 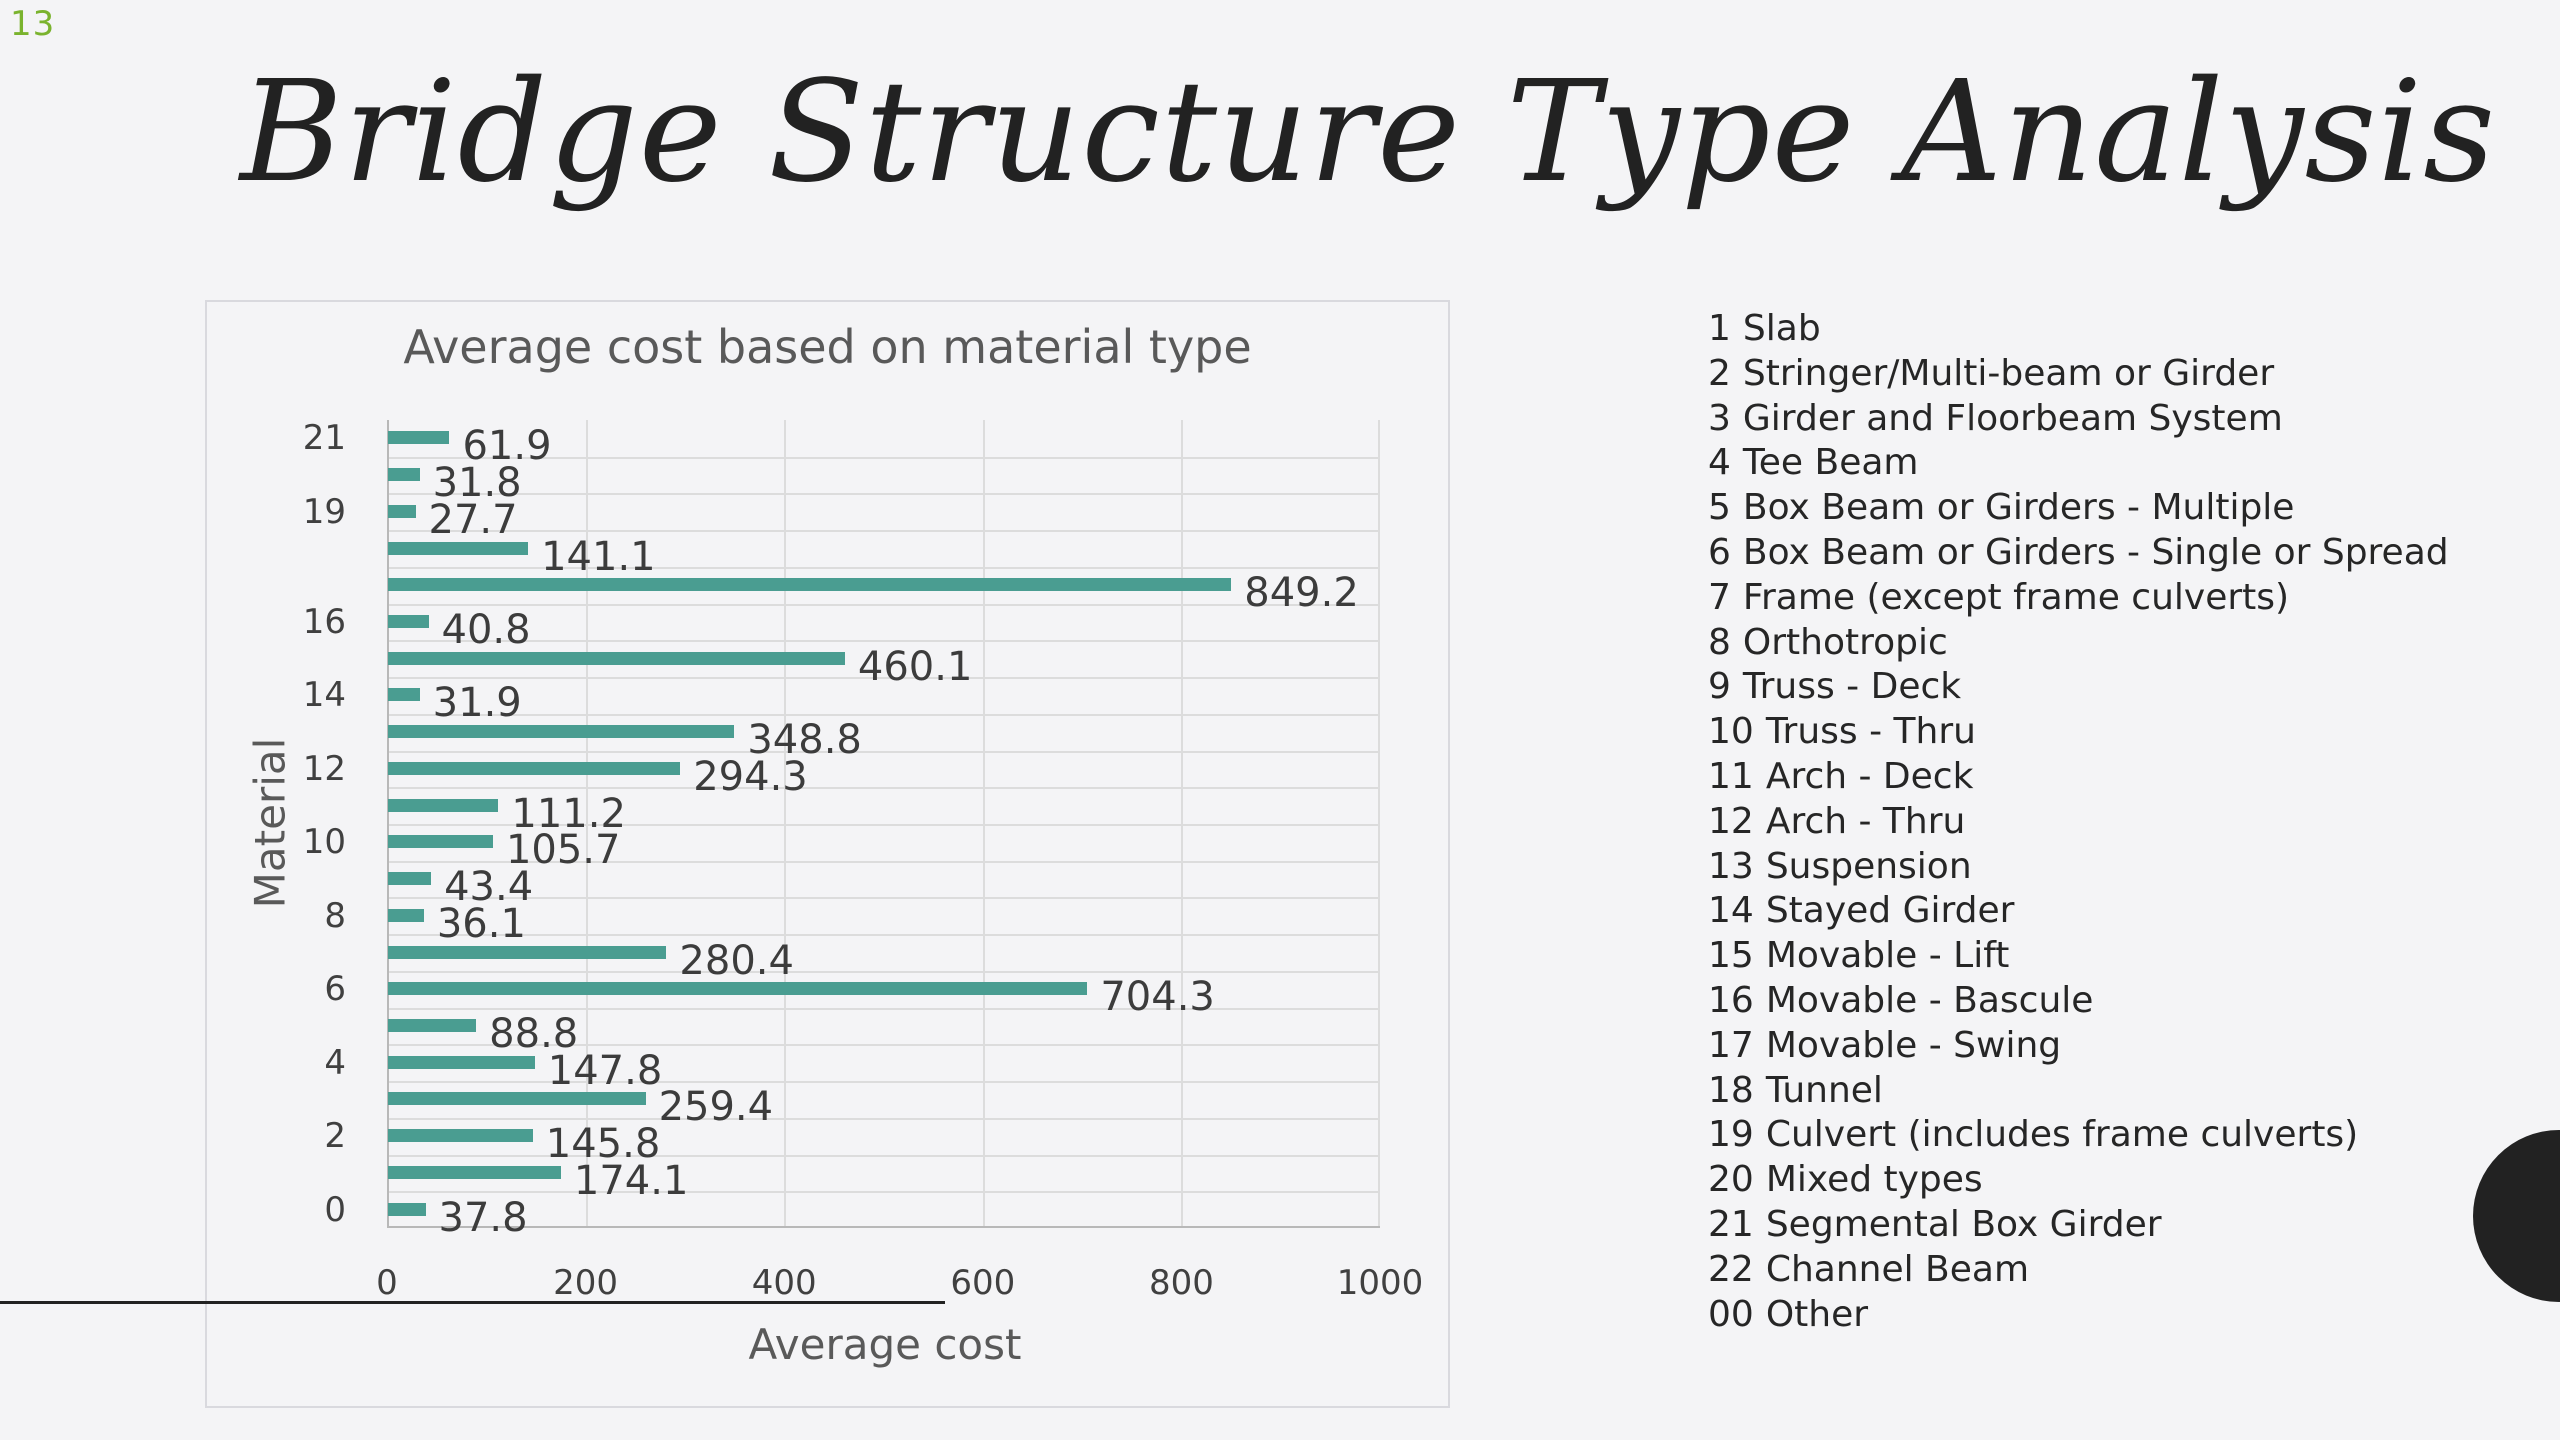 I want to click on legend-item: 3 Girder and Floorbeam System, so click(x=2078, y=419).